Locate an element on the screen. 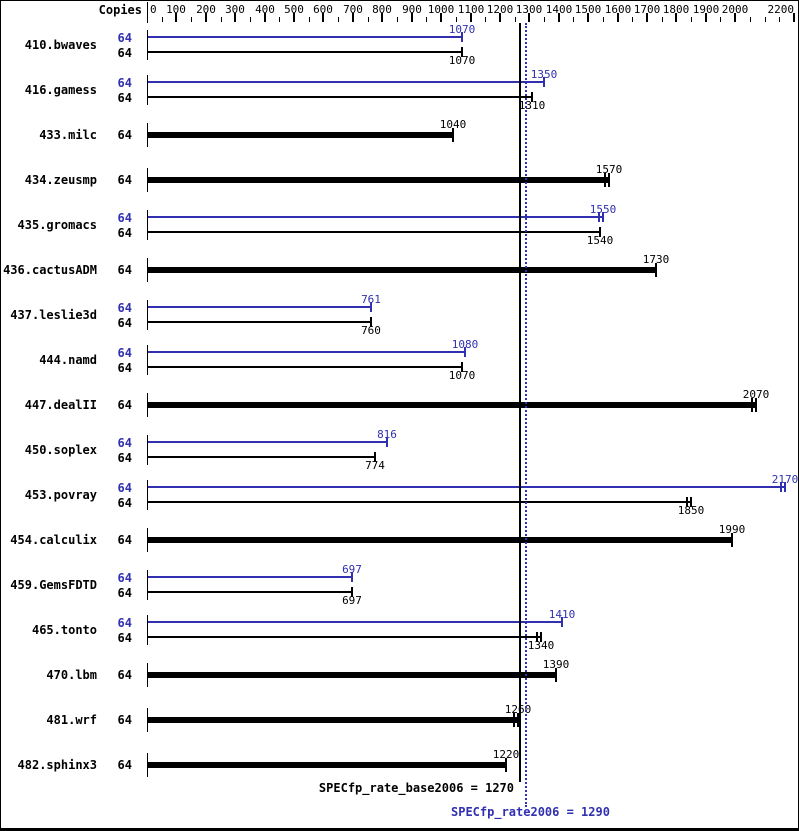  benchmark-label: 453.povray is located at coordinates (60, 494).